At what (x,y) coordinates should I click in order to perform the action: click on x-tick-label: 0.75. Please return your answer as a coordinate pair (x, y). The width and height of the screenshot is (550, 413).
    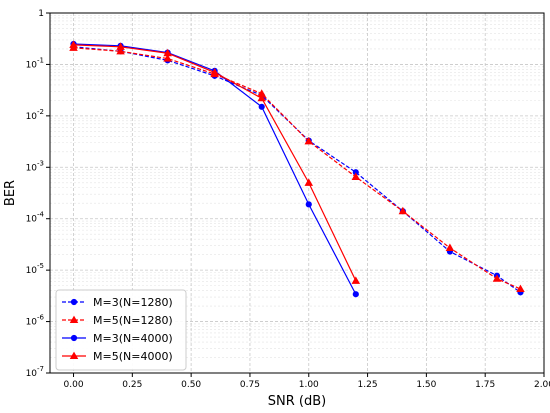
    Looking at the image, I should click on (250, 385).